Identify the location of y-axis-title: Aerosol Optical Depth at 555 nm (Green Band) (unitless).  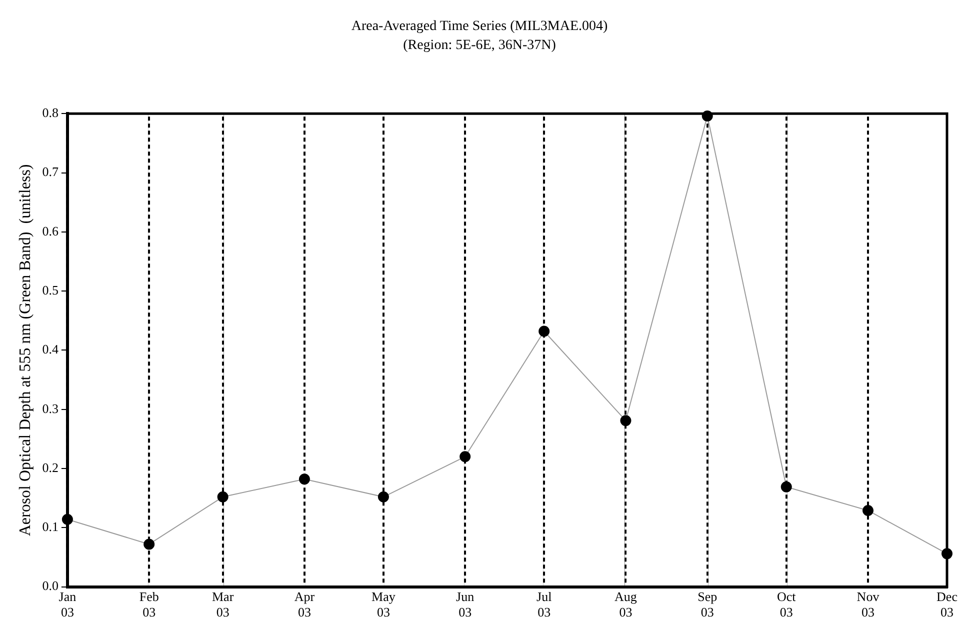
(25, 350).